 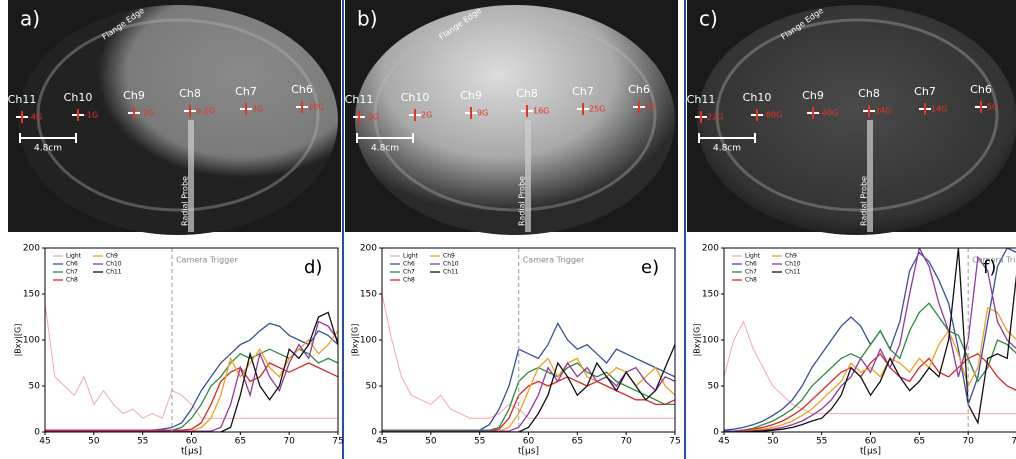 I want to click on panel-label: b), so click(x=367, y=19).